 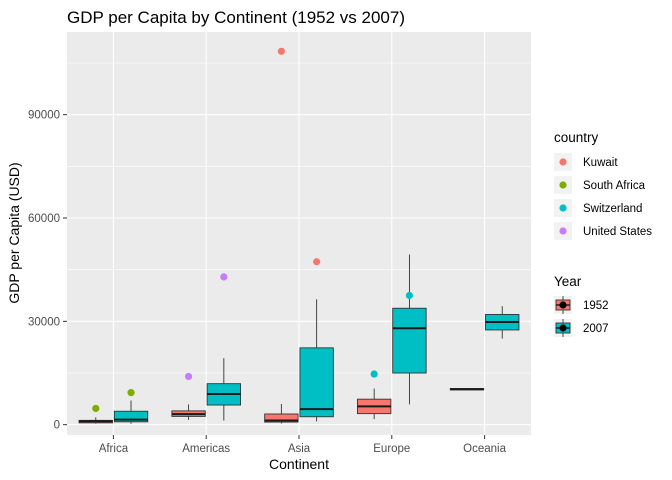 I want to click on box-africa-1952, so click(x=95, y=420).